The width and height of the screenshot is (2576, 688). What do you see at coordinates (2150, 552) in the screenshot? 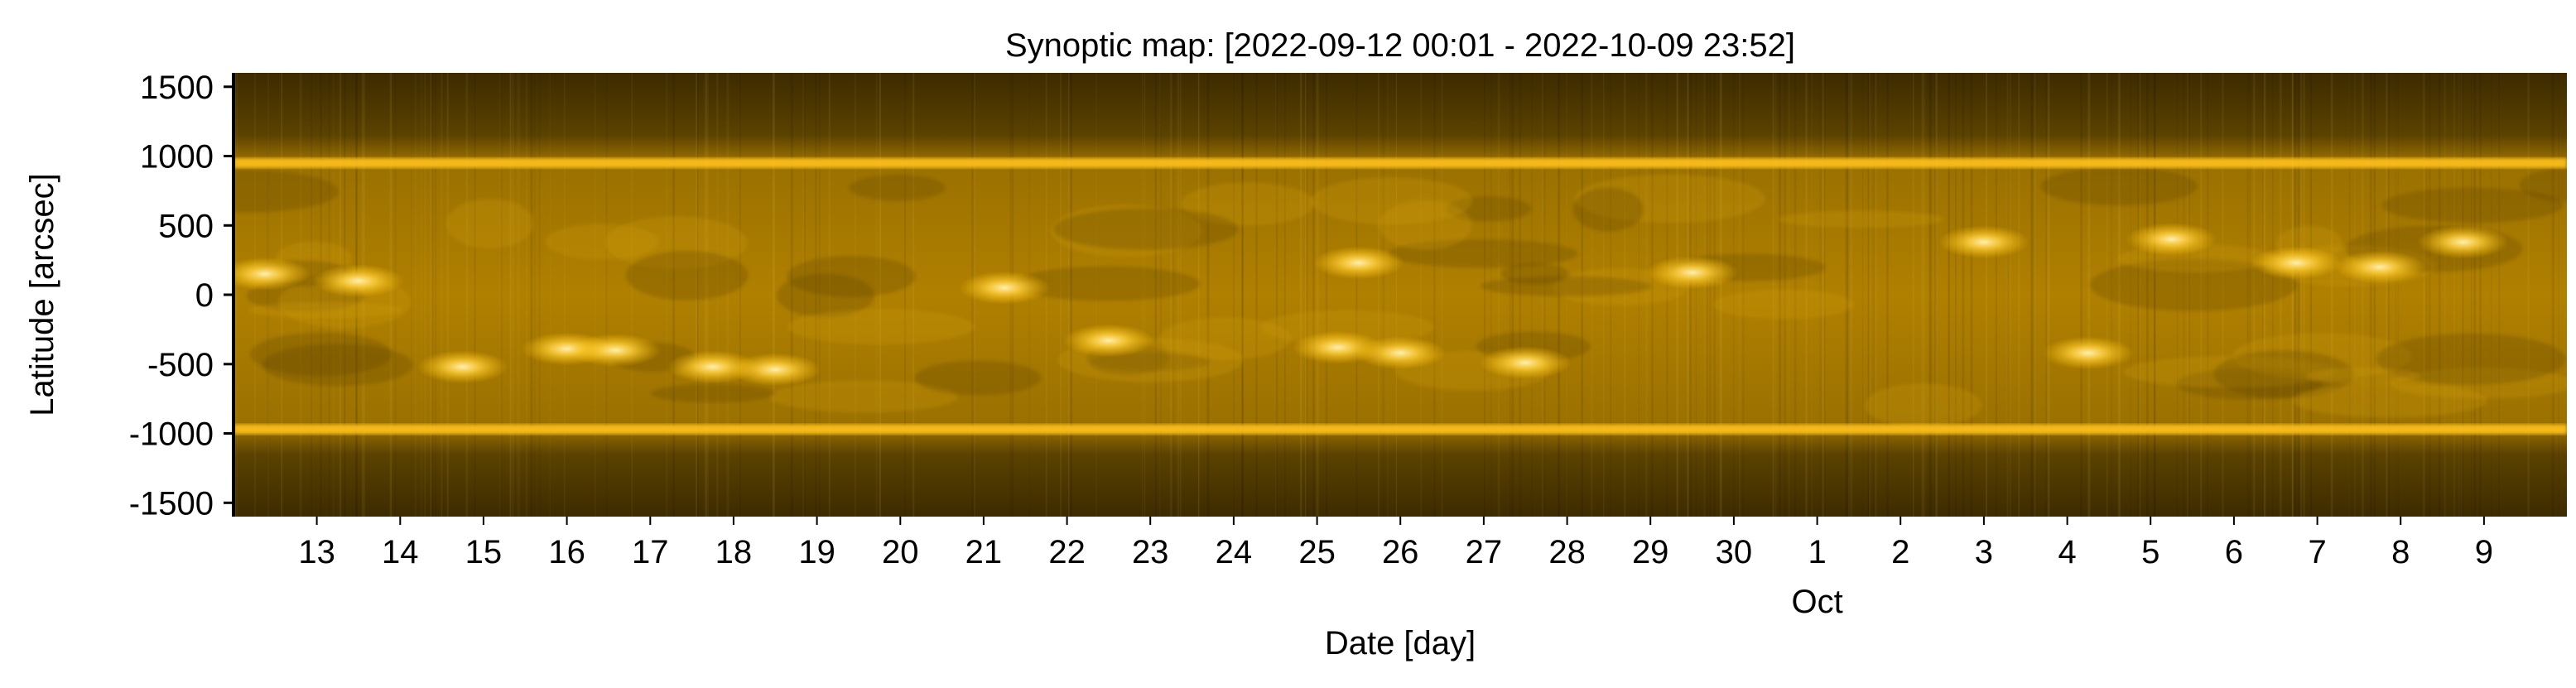
I see `x-tick-label: 5` at bounding box center [2150, 552].